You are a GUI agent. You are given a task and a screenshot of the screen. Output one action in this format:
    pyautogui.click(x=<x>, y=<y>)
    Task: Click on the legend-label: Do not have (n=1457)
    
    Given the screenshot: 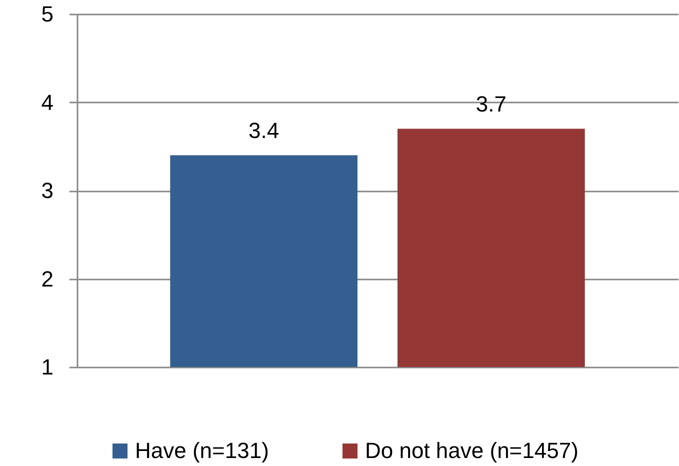 What is the action you would take?
    pyautogui.click(x=471, y=450)
    